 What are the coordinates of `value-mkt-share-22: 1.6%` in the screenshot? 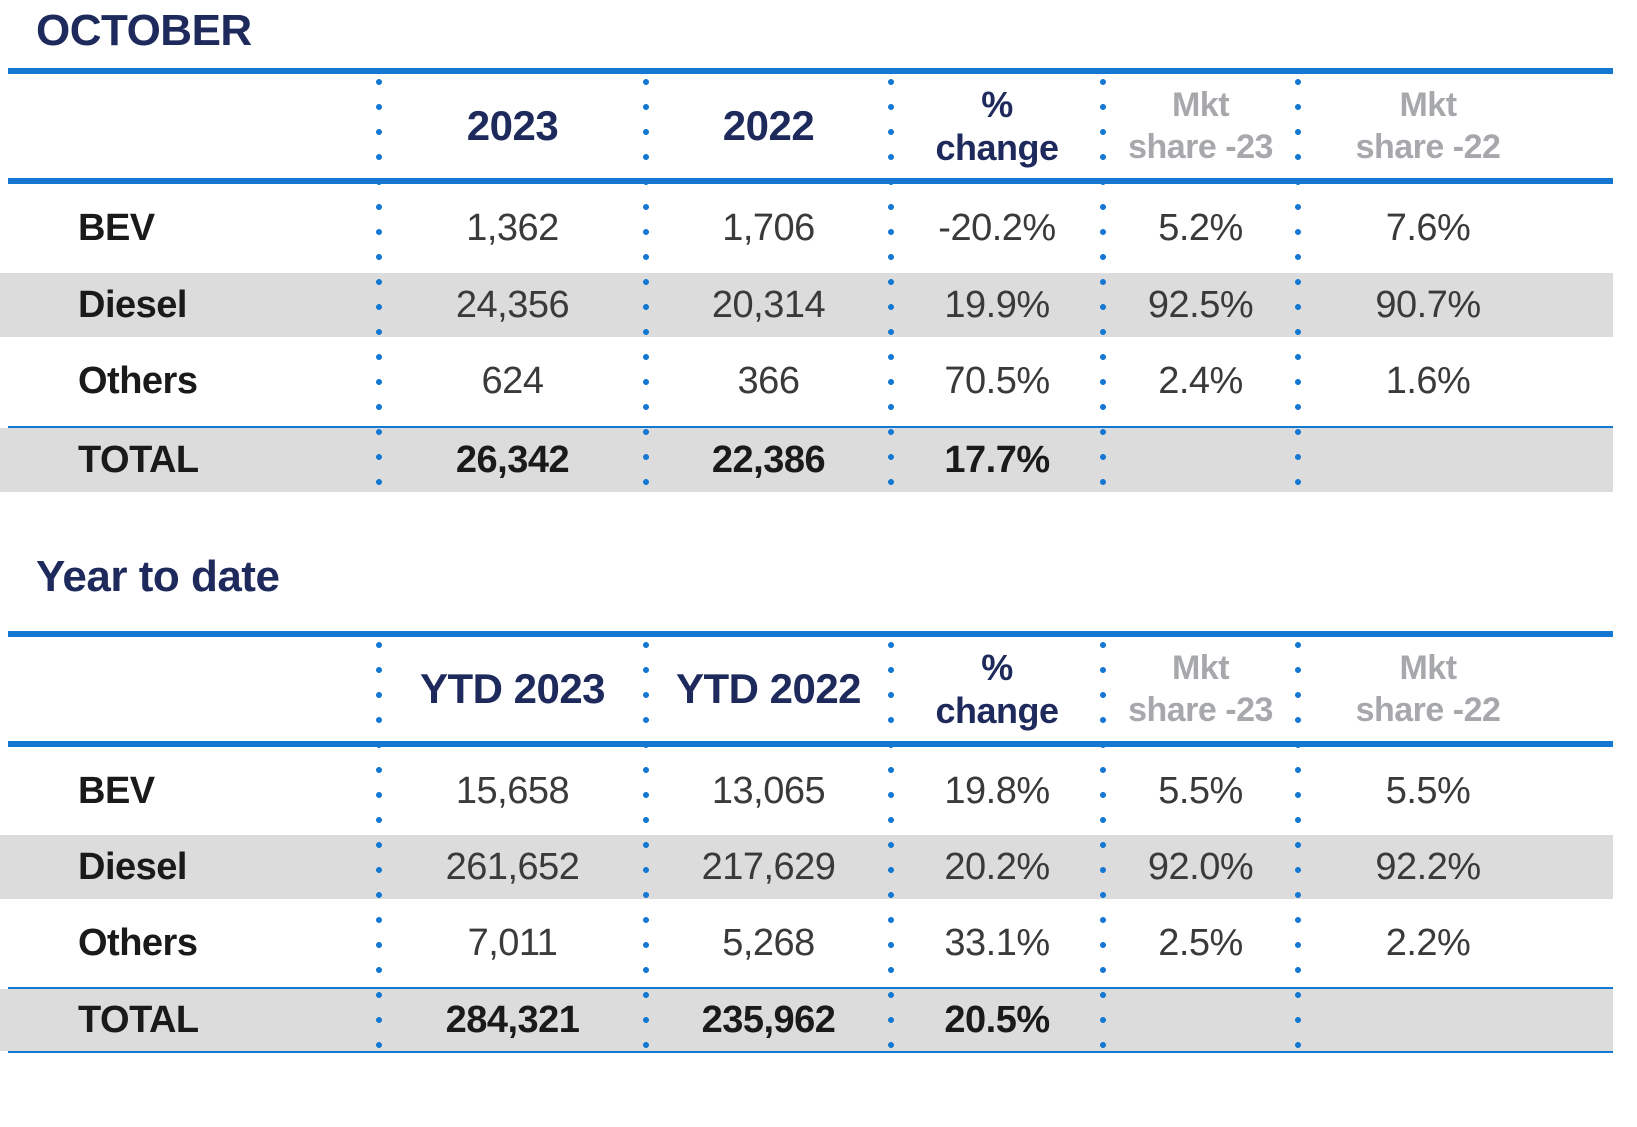 It's located at (1428, 381).